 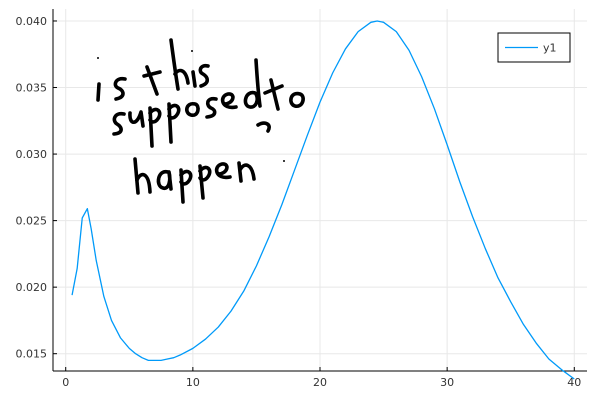 What do you see at coordinates (32, 88) in the screenshot?
I see `y-tick-label: 0.035` at bounding box center [32, 88].